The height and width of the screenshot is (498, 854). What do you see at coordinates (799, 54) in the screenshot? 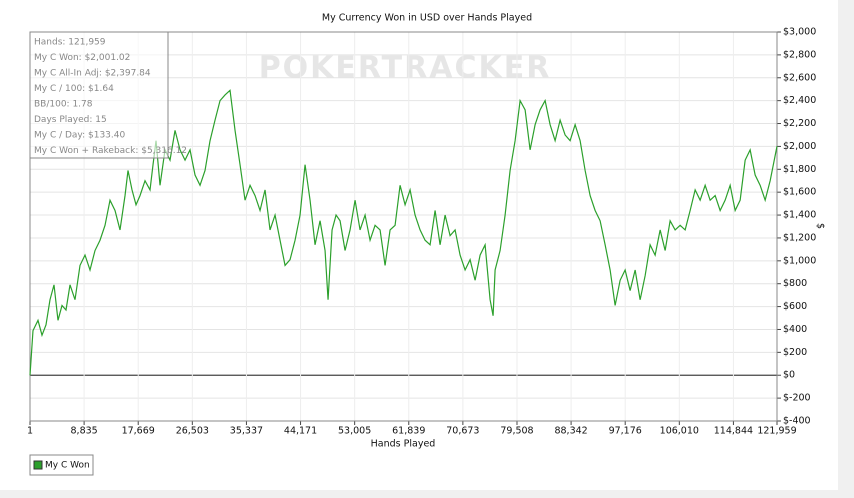
I see `y-tick-label: $2,800` at bounding box center [799, 54].